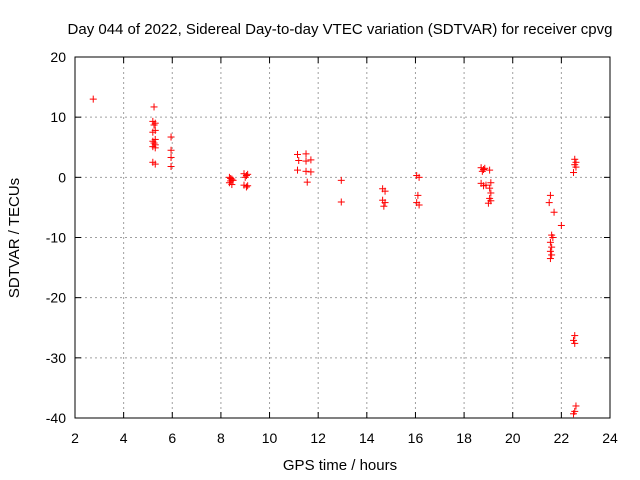 The height and width of the screenshot is (480, 640). I want to click on x-tick-label: 22, so click(562, 438).